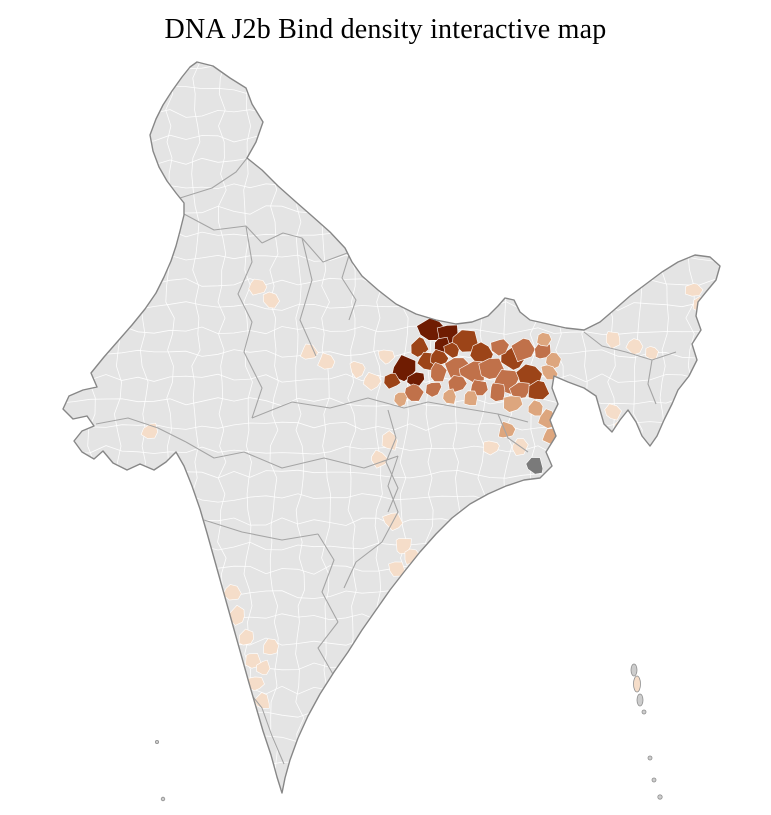  What do you see at coordinates (646, 731) in the screenshot?
I see `andaman-nicobar-islands` at bounding box center [646, 731].